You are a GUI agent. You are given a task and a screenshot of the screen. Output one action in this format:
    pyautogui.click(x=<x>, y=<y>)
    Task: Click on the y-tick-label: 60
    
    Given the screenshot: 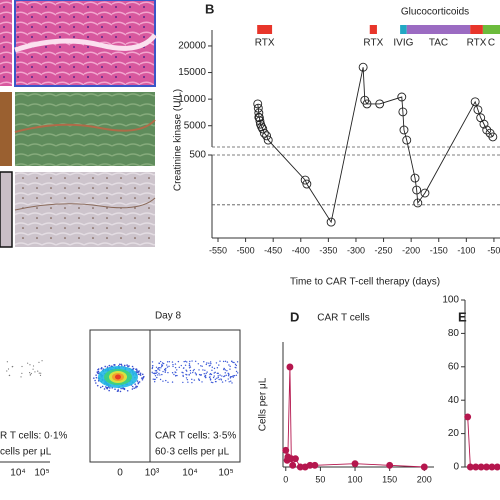 What is the action you would take?
    pyautogui.click(x=454, y=366)
    